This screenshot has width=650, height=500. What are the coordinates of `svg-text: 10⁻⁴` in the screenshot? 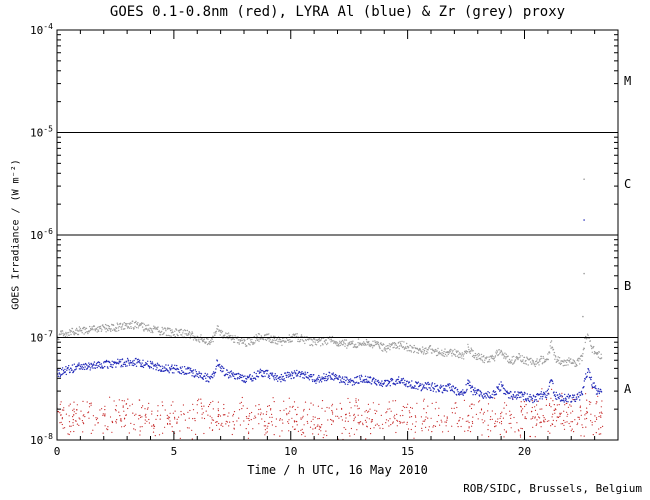 It's located at (41, 29).